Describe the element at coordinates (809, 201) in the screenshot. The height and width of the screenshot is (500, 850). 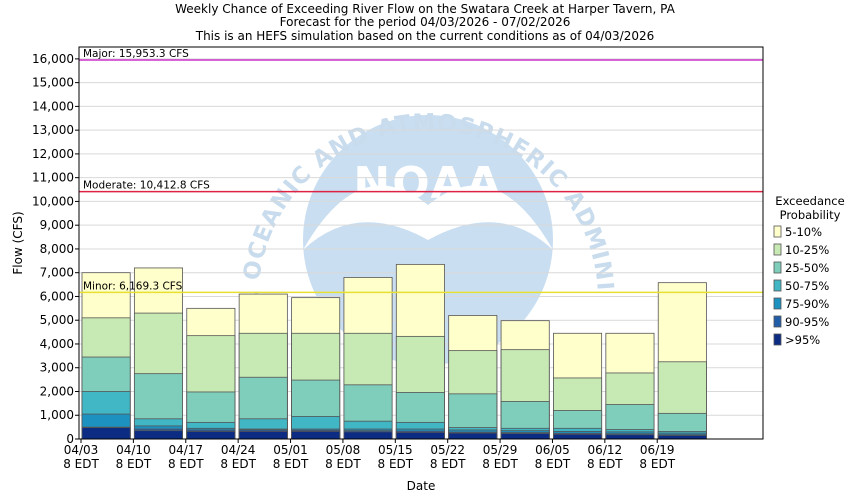
I see `legend-title-line-1: Exceedance` at that location.